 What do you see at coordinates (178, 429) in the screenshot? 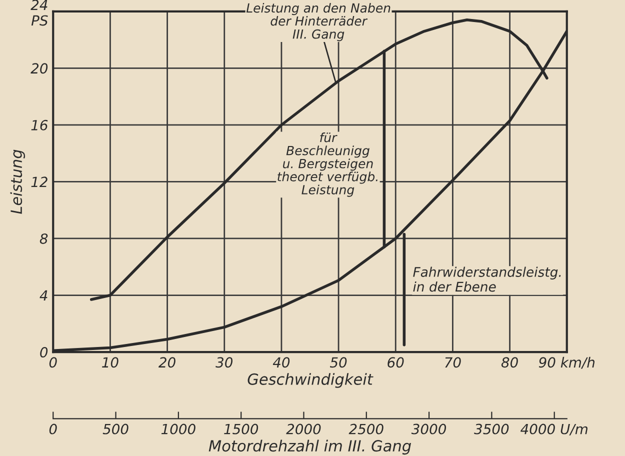
I see `x2-tick-label: 1000` at bounding box center [178, 429].